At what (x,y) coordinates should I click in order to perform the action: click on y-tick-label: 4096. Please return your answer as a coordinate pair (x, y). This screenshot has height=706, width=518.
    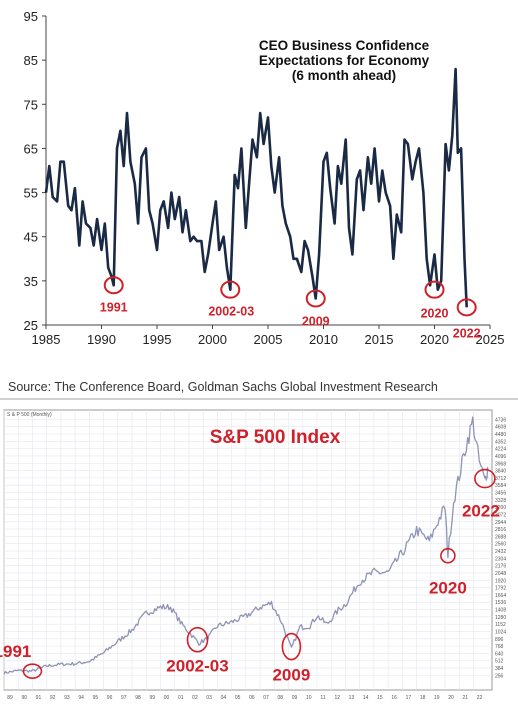
    Looking at the image, I should click on (500, 457).